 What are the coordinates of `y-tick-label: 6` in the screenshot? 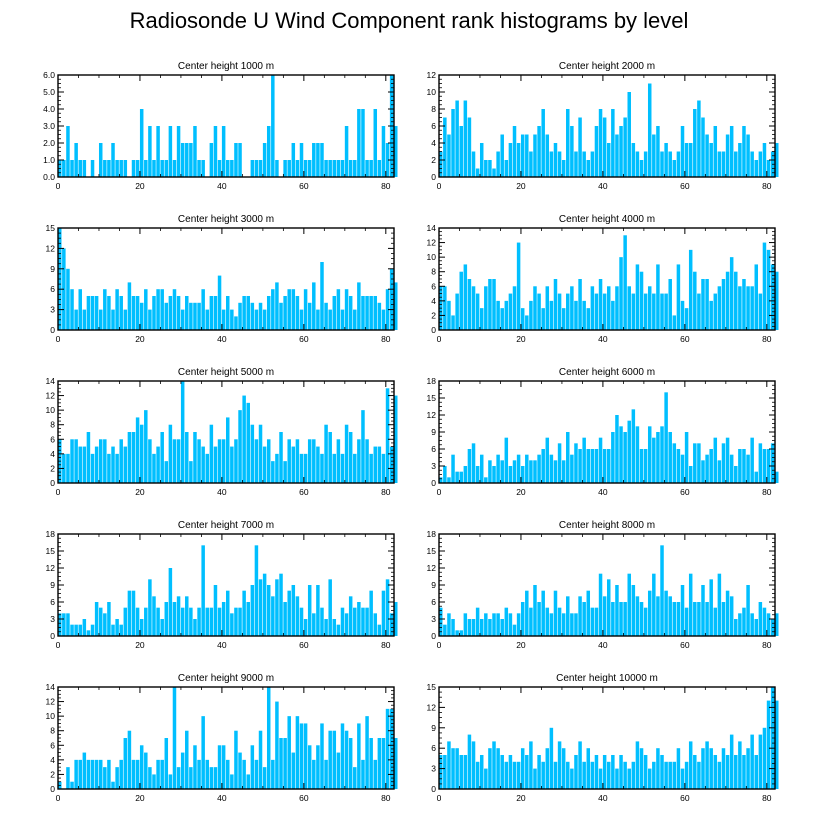 It's located at (433, 286).